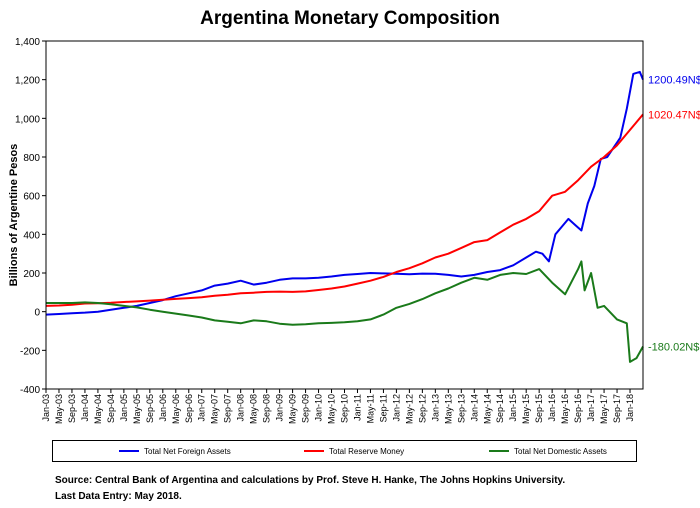  What do you see at coordinates (366, 451) in the screenshot?
I see `legend-entry: Total Reserve Money` at bounding box center [366, 451].